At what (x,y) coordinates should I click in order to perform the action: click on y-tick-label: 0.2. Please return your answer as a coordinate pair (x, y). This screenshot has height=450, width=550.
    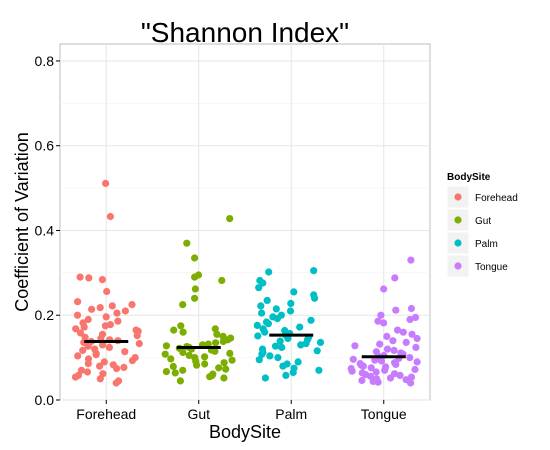
    Looking at the image, I should click on (45, 315).